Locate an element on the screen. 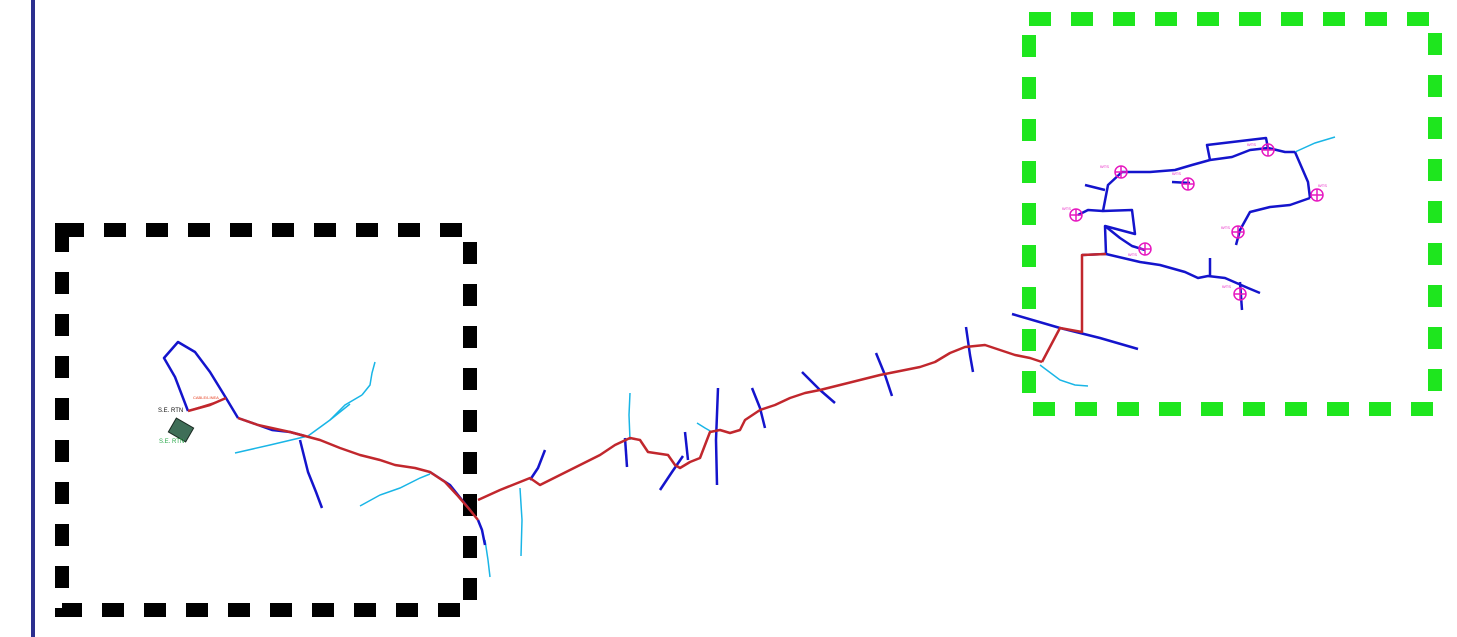 The height and width of the screenshot is (637, 1457). substation-symbol is located at coordinates (181, 430).